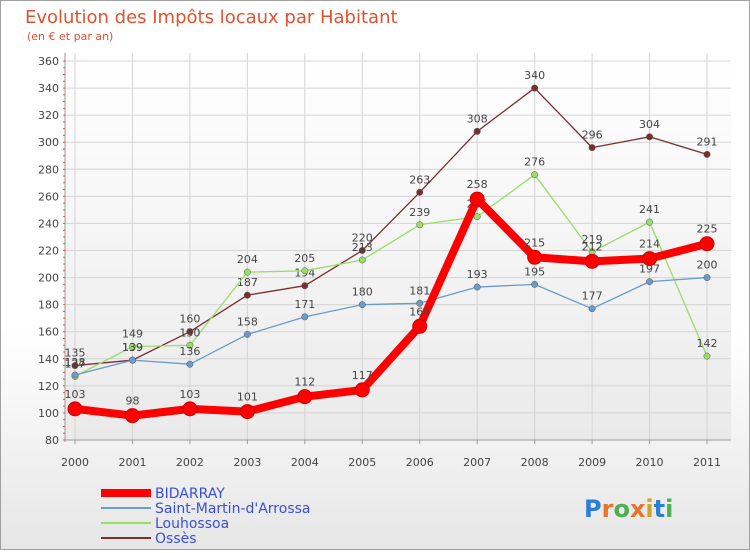 The width and height of the screenshot is (750, 553). I want to click on data-label: 258, so click(477, 184).